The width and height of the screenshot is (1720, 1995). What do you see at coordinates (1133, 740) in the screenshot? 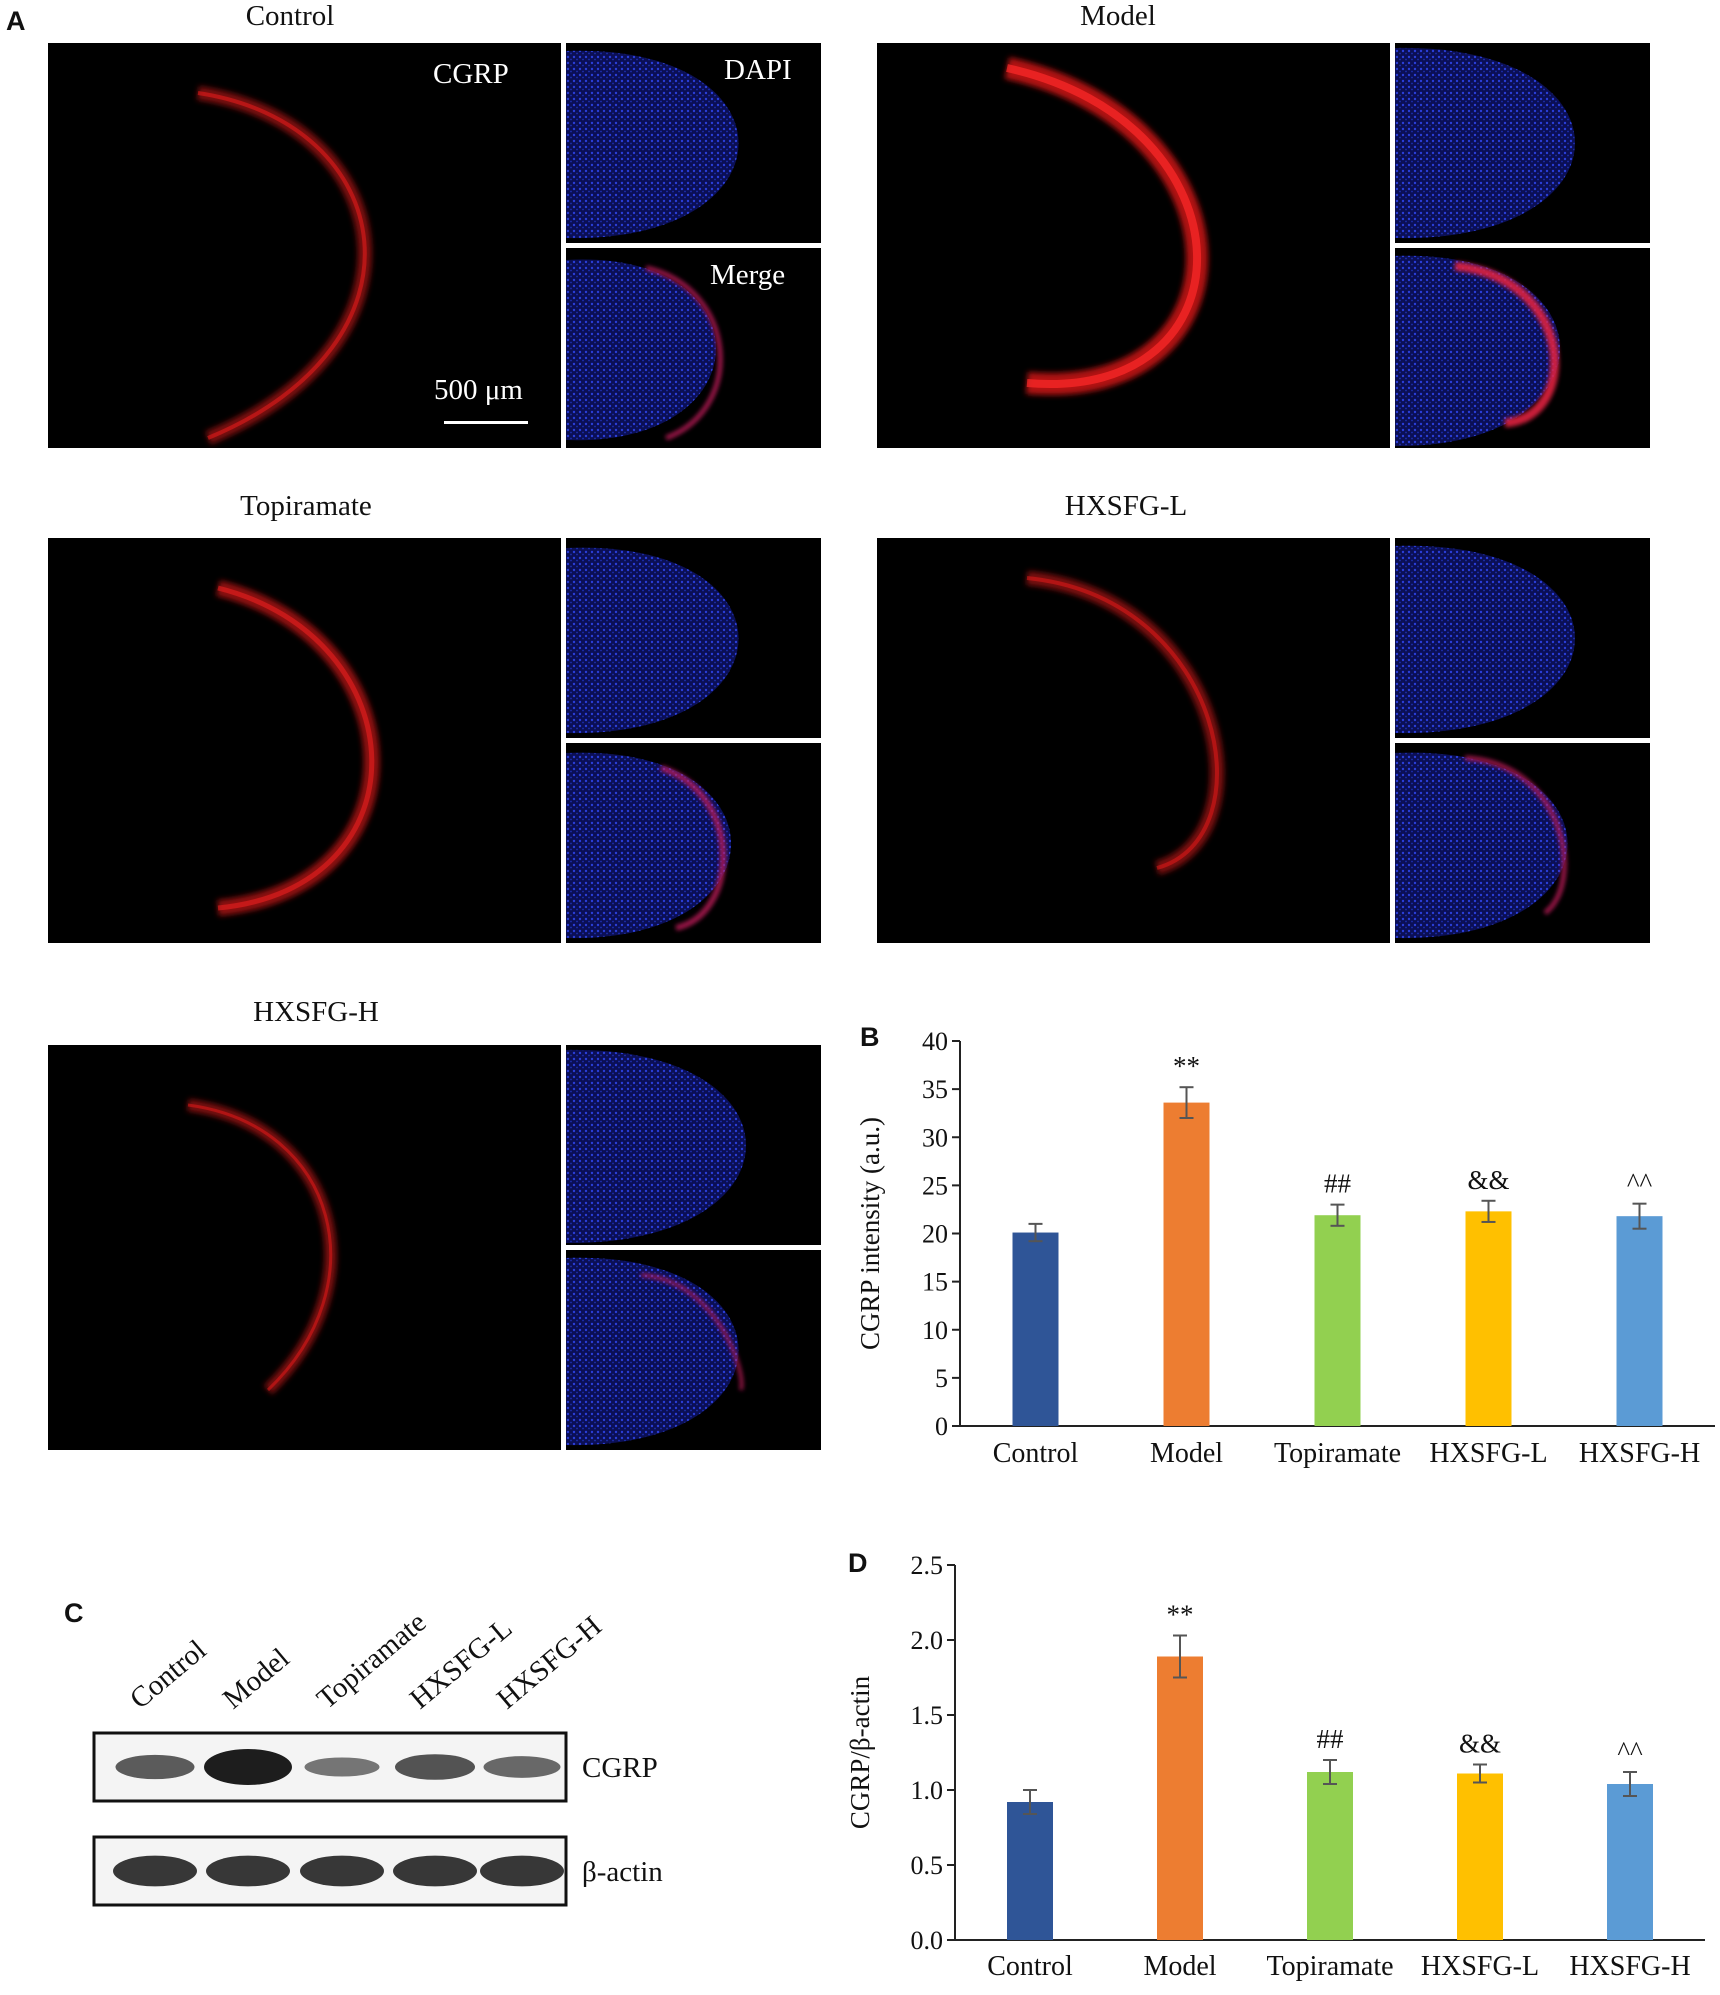
I see `cgrp-micrograph-hxsfg-l` at bounding box center [1133, 740].